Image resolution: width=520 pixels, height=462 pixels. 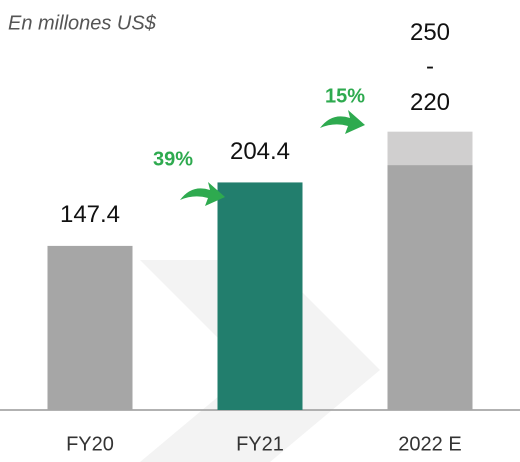 What do you see at coordinates (430, 148) in the screenshot?
I see `range-bar` at bounding box center [430, 148].